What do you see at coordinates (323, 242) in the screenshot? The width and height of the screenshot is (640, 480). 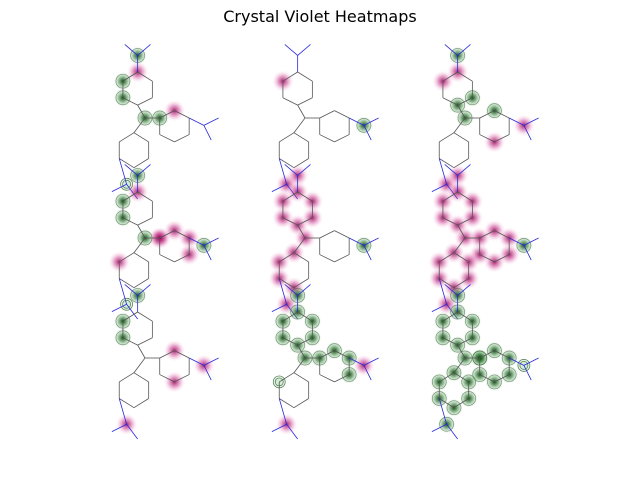 I see `heatmap-panel-r2c2` at bounding box center [323, 242].